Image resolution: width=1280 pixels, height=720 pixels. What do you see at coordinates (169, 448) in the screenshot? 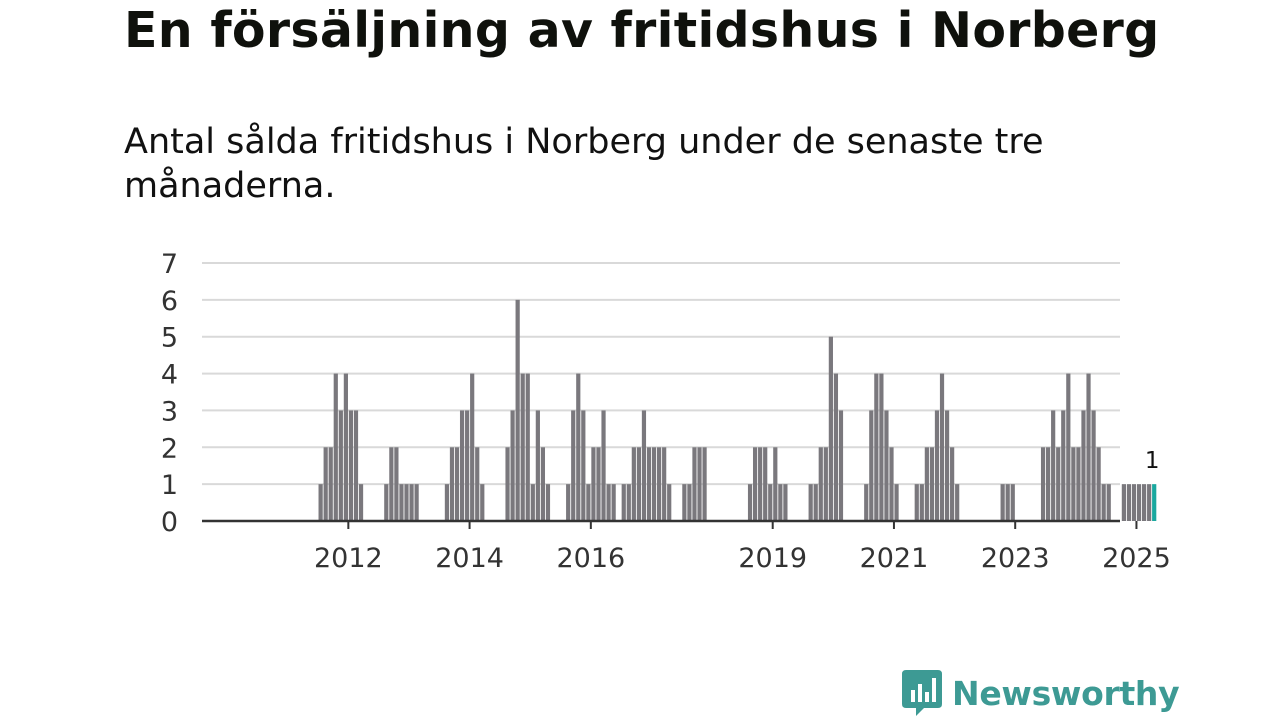
I see `y-tick-label: 2` at bounding box center [169, 448].